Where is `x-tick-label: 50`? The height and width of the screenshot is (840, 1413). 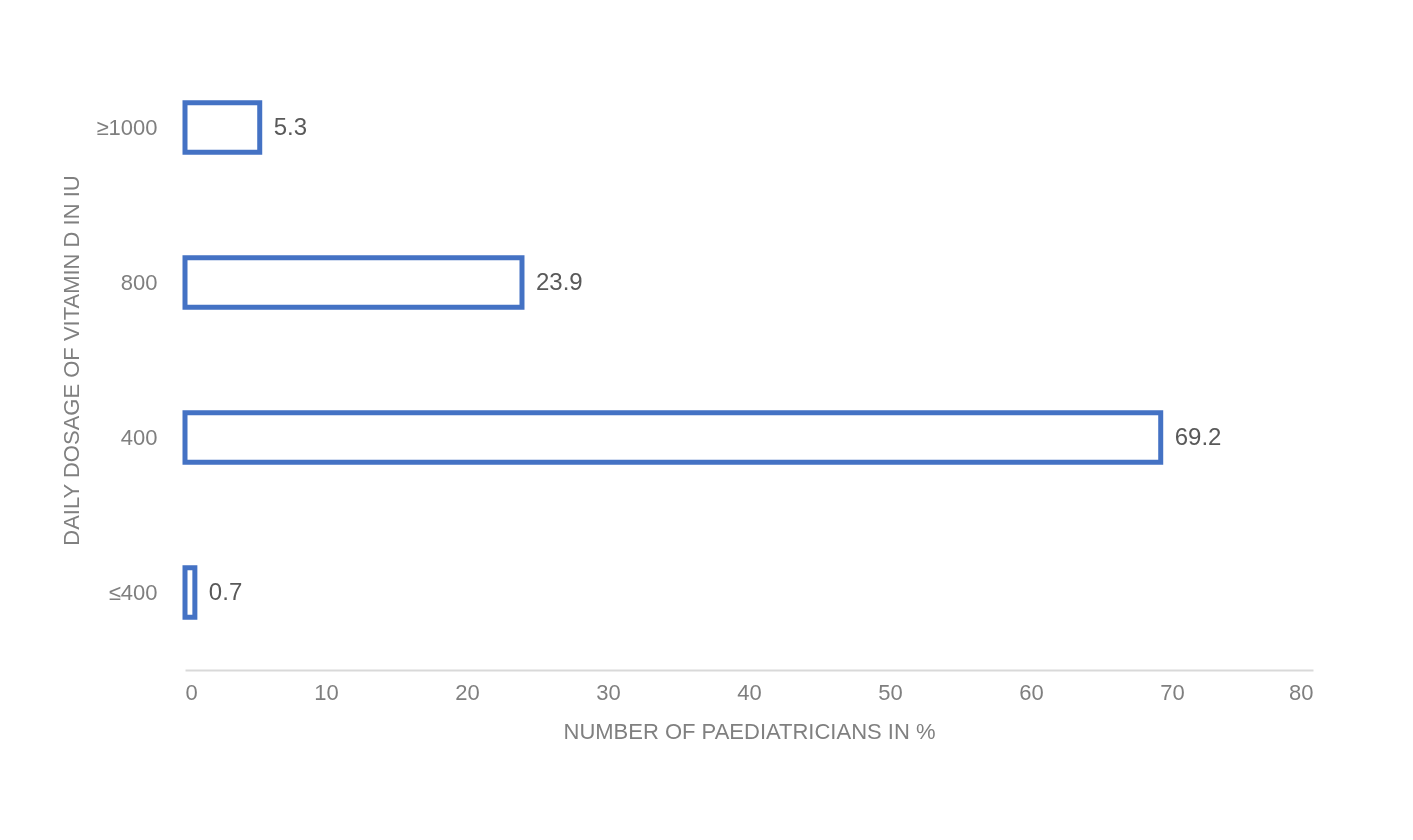
x-tick-label: 50 is located at coordinates (890, 692).